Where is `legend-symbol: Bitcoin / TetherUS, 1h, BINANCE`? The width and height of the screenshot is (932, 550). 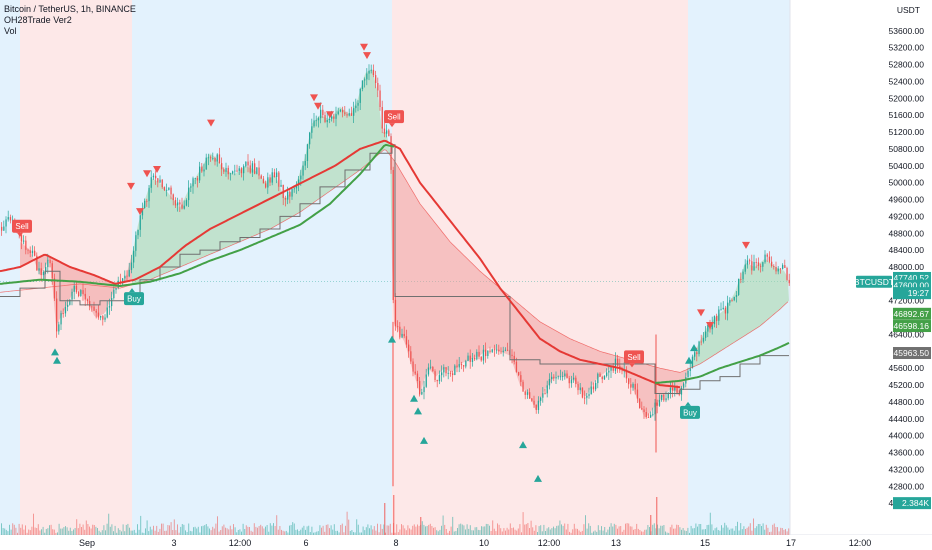
legend-symbol: Bitcoin / TetherUS, 1h, BINANCE is located at coordinates (70, 9).